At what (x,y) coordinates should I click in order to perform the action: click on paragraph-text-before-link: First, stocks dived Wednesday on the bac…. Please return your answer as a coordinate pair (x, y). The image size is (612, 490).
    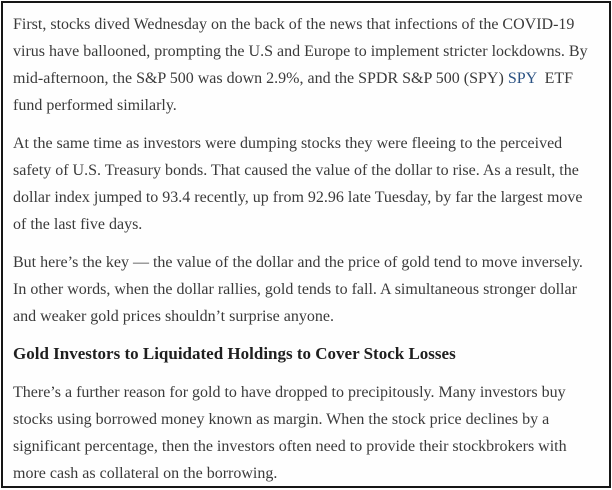
    Looking at the image, I should click on (302, 51).